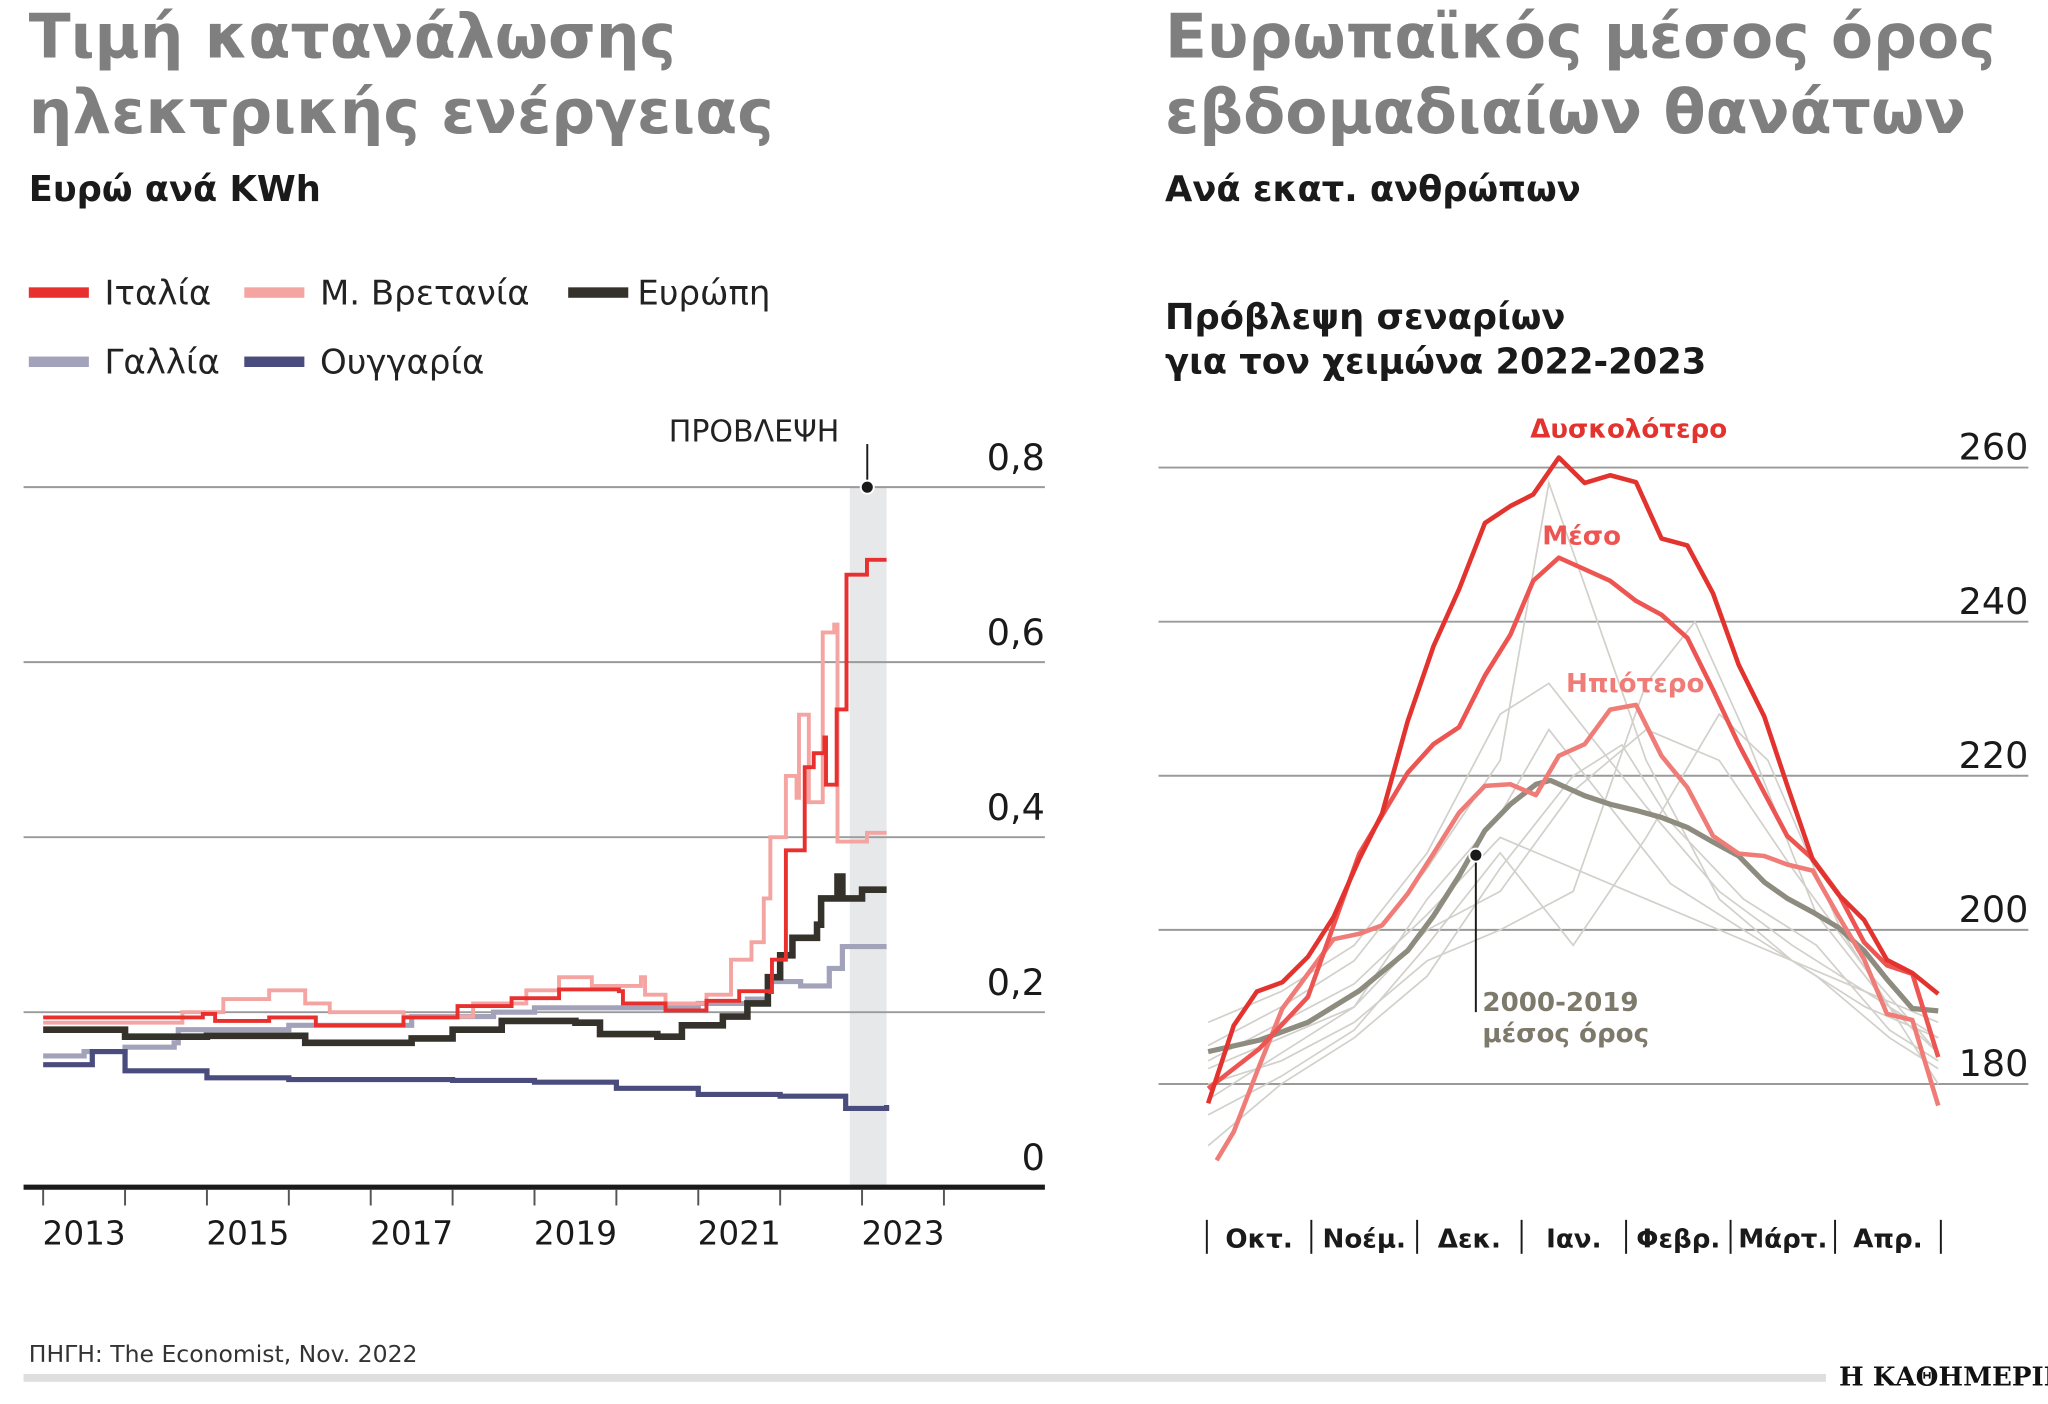  What do you see at coordinates (1994, 755) in the screenshot?
I see `y-tick-label: 220` at bounding box center [1994, 755].